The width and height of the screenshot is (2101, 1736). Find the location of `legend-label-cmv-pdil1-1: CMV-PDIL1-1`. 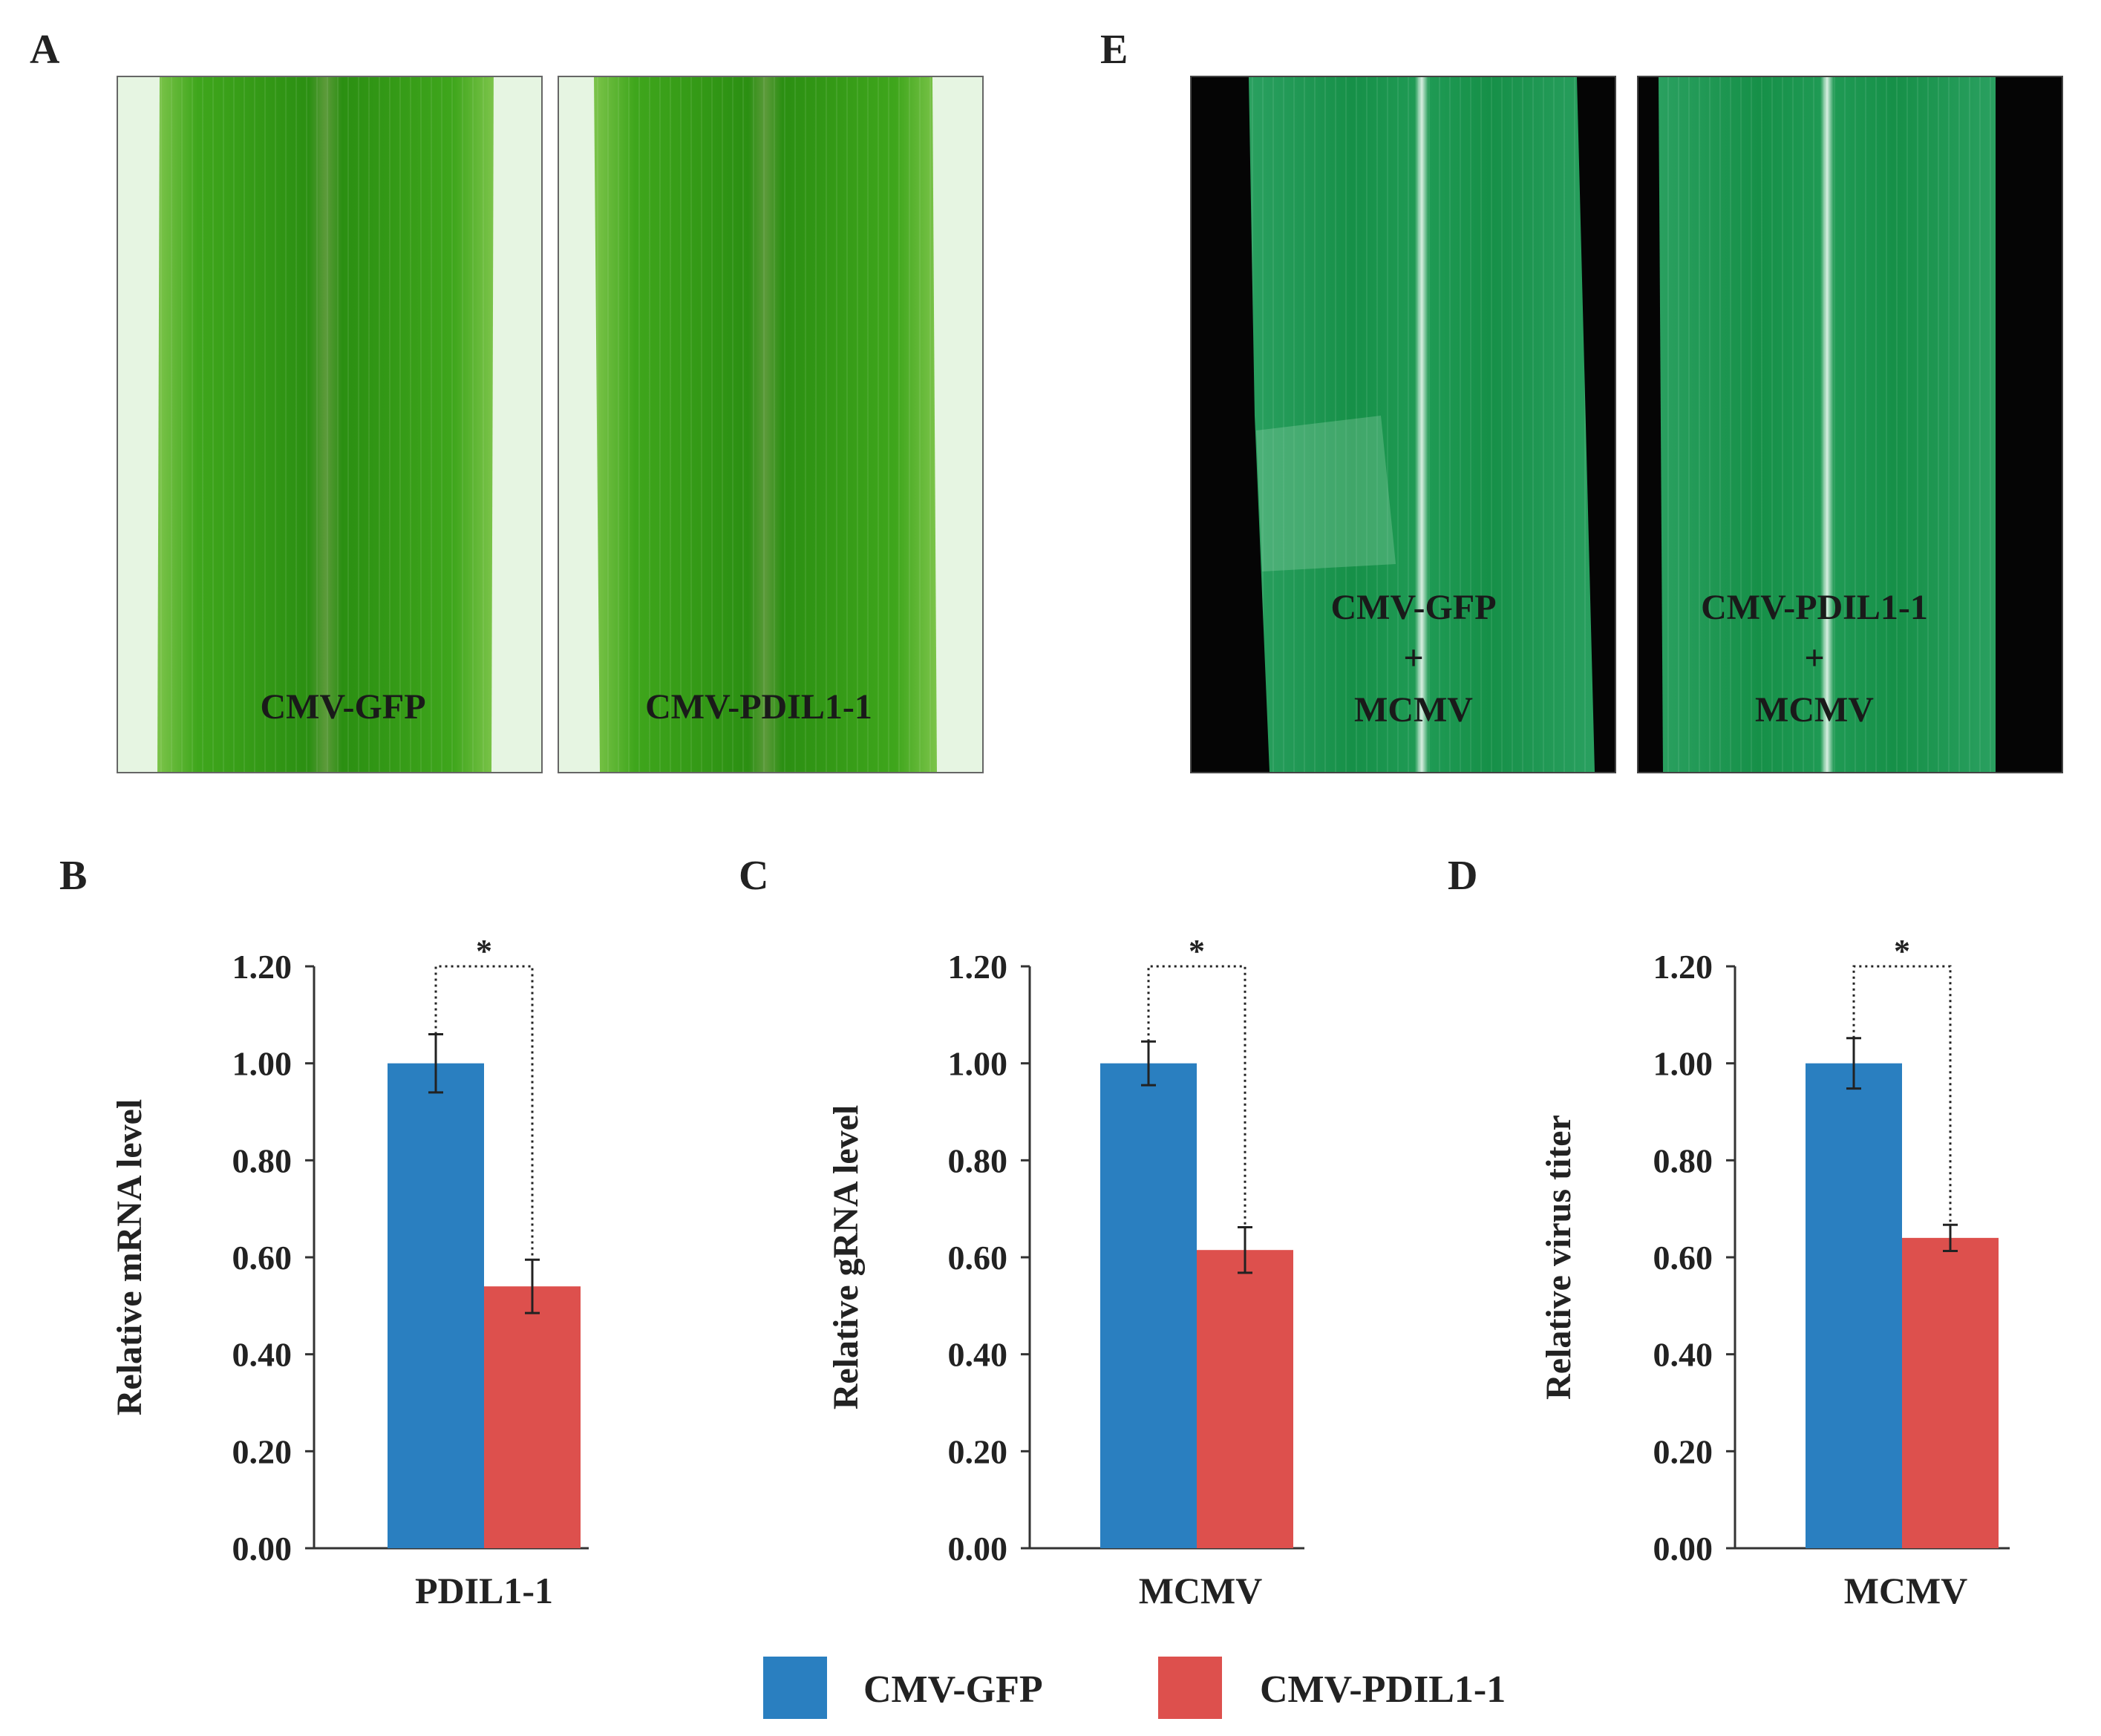

legend-label-cmv-pdil1-1: CMV-PDIL1-1 is located at coordinates (1383, 1689).